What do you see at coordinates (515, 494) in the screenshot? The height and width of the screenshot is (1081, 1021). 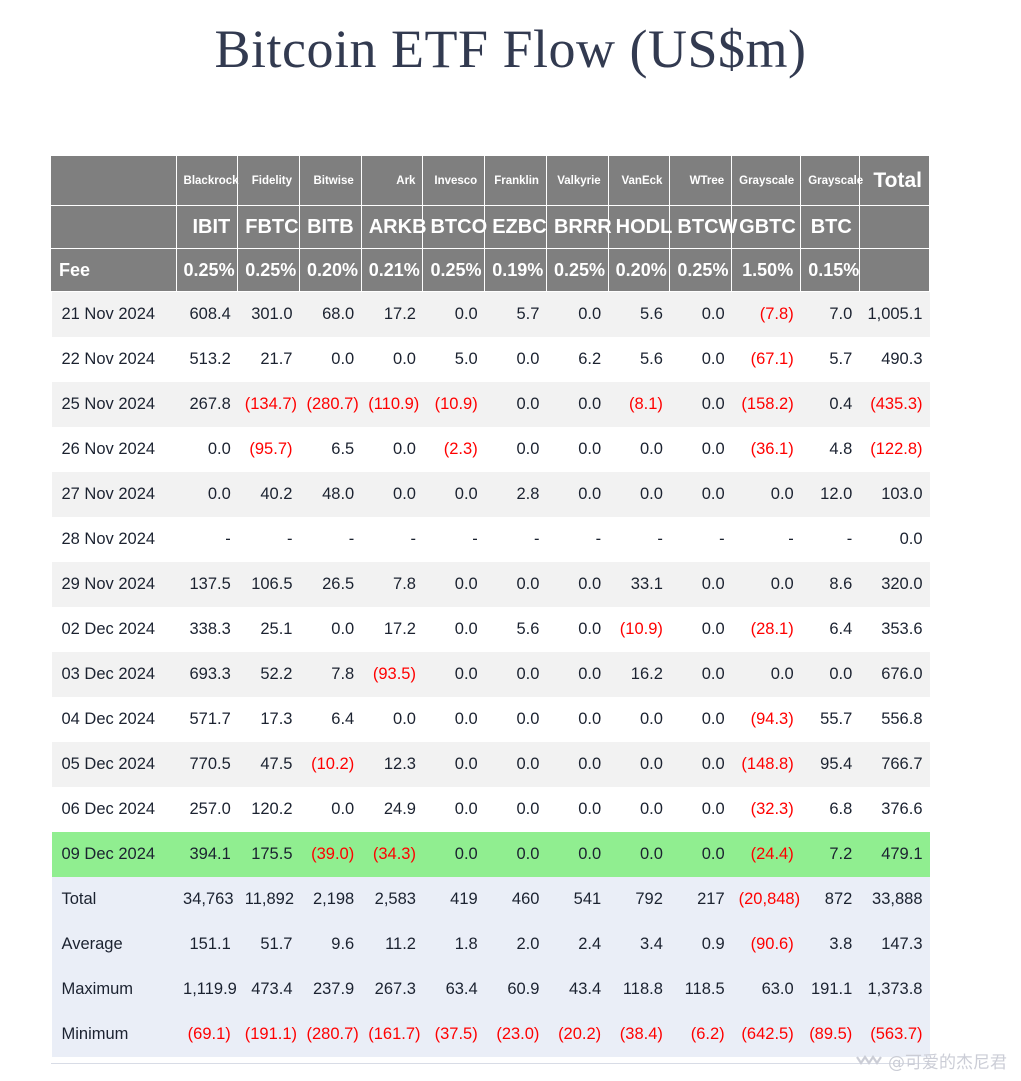 I see `cell-ezbc: 2.8` at bounding box center [515, 494].